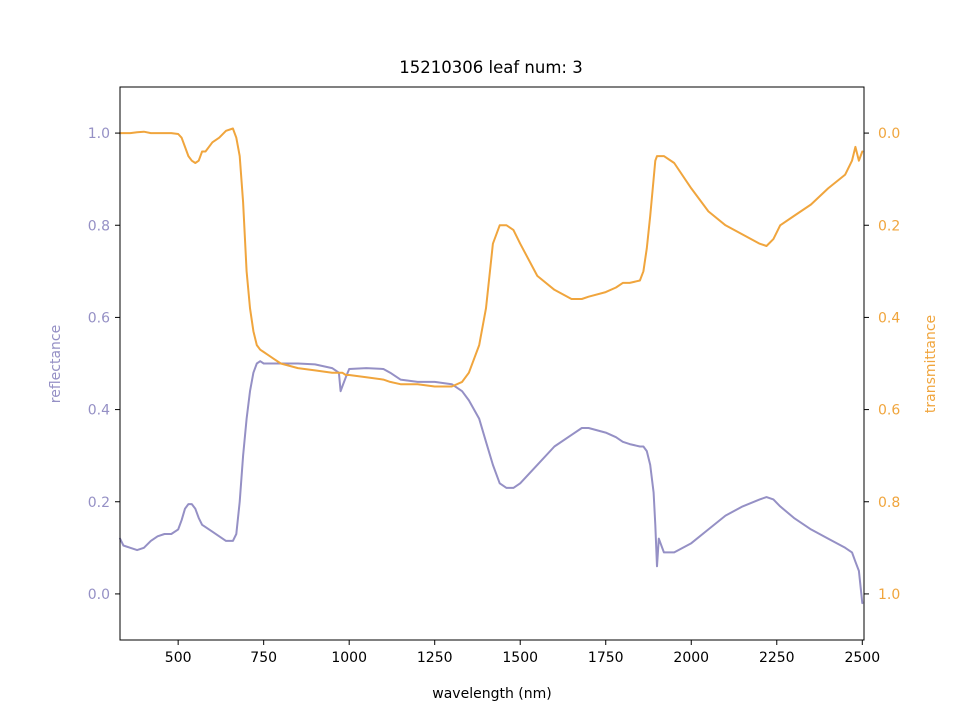 This screenshot has height=720, width=960. What do you see at coordinates (99, 503) in the screenshot?
I see `y-left-tick-label: 0.2` at bounding box center [99, 503].